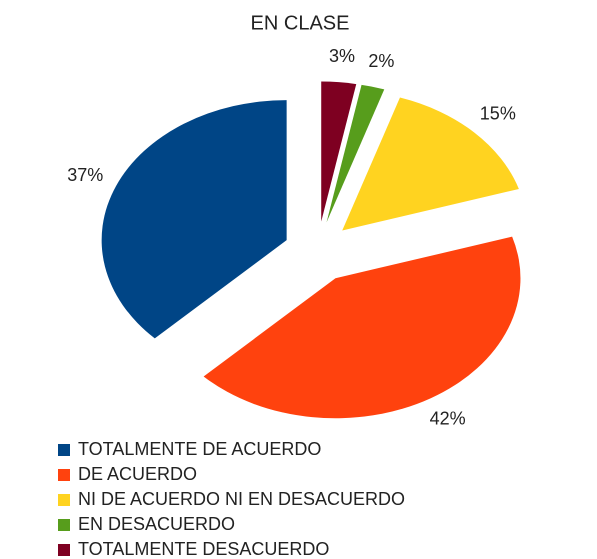  I want to click on legend-label: NI DE ACUERDO NI EN DESACUERDO, so click(241, 499).